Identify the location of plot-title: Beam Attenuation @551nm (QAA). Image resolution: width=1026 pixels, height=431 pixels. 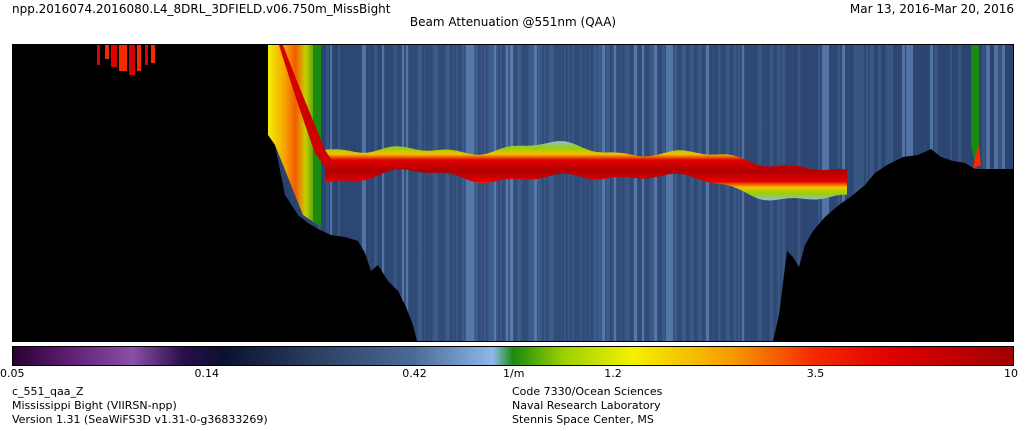
(513, 22).